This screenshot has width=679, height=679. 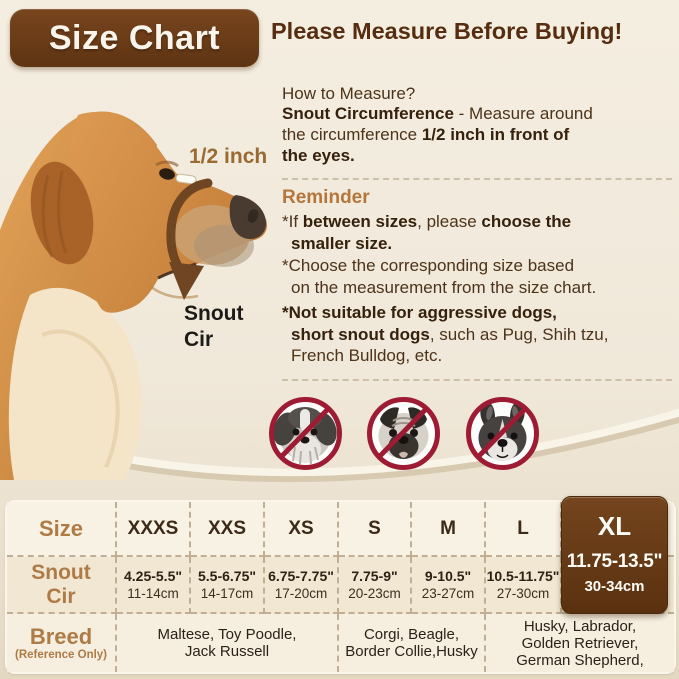 What do you see at coordinates (228, 156) in the screenshot?
I see `half-inch-label: 1/2 inch` at bounding box center [228, 156].